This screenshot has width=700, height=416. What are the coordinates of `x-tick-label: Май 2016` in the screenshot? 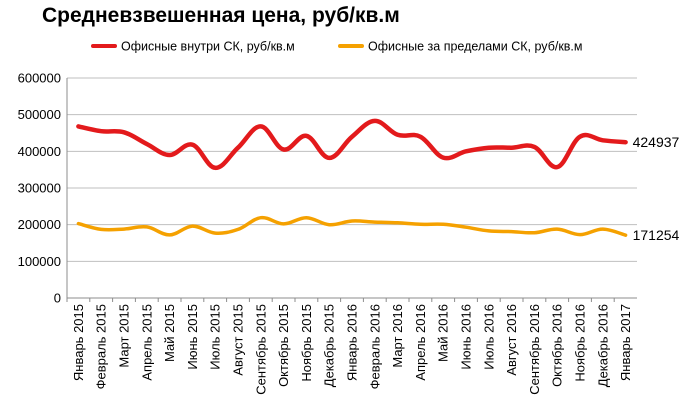 It's located at (443, 333).